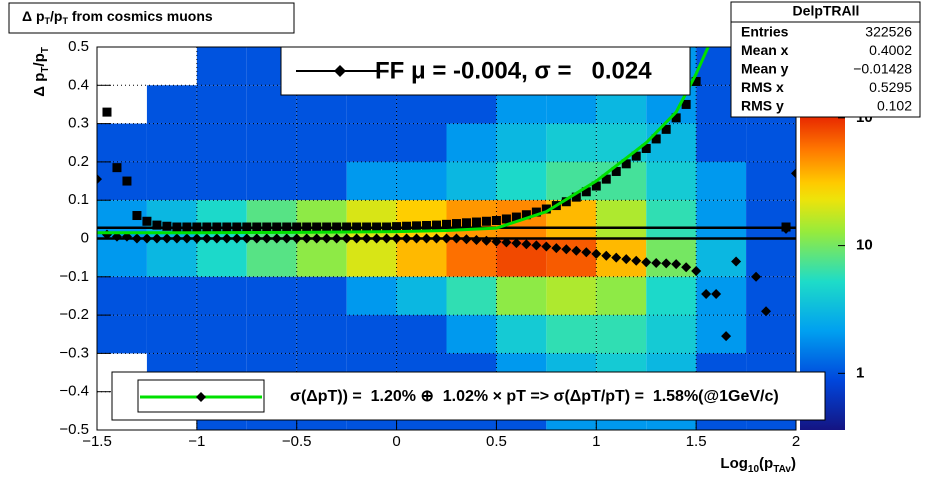 Image resolution: width=938 pixels, height=478 pixels. I want to click on y-tick-label: 0.3, so click(78, 123).